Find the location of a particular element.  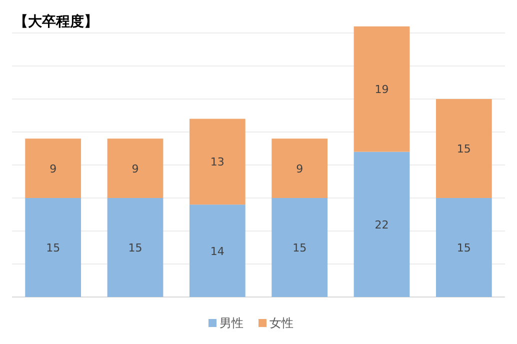

data-label: 19 is located at coordinates (381, 89).